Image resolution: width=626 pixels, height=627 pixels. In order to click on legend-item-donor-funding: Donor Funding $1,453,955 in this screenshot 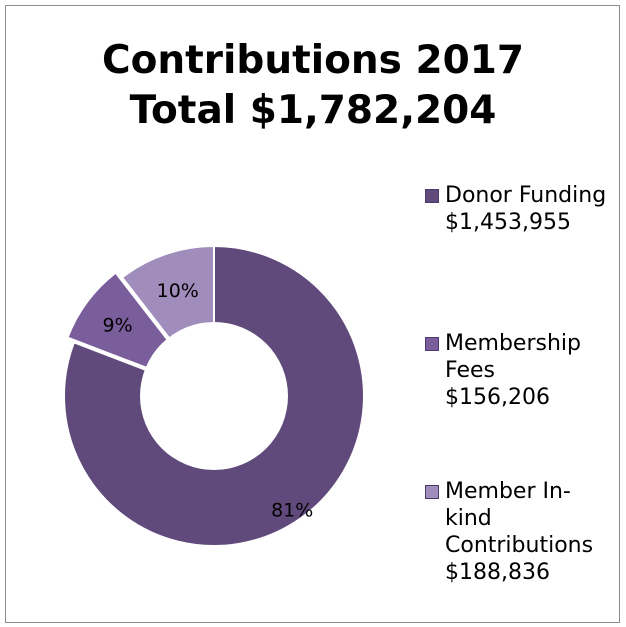, I will do `click(522, 209)`.